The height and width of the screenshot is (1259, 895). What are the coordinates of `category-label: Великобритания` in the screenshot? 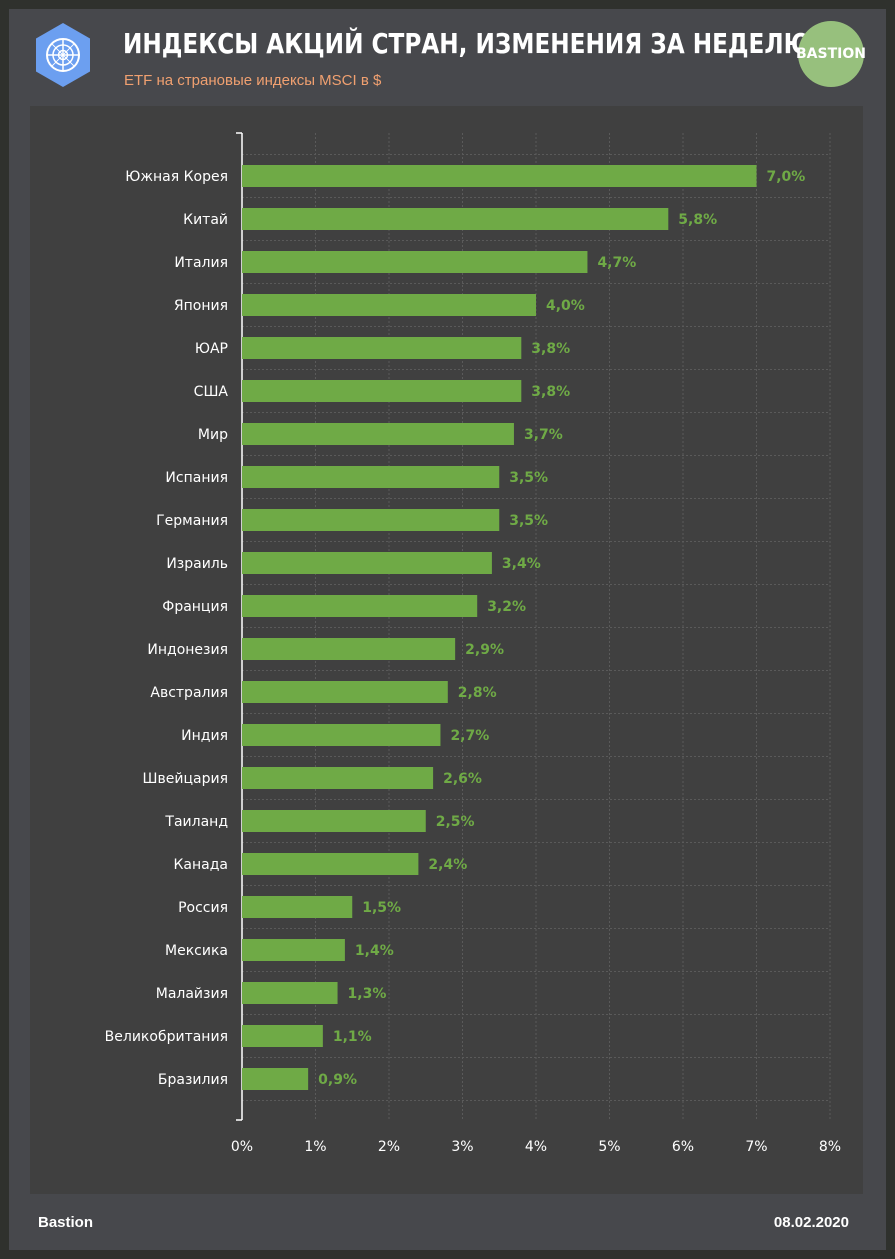 It's located at (166, 1037).